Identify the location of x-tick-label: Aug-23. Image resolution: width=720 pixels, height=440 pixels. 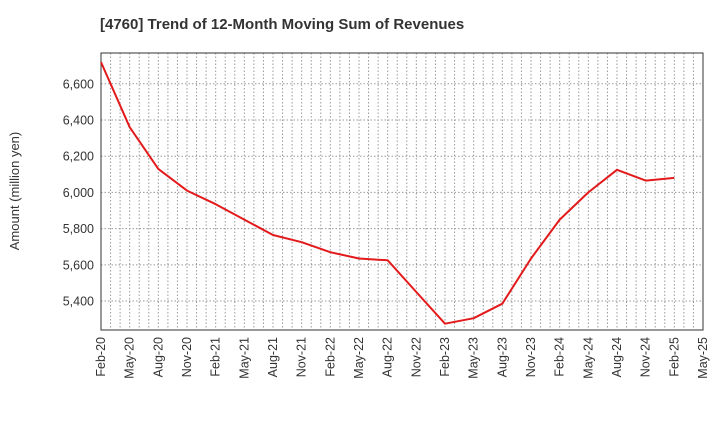
(502, 357).